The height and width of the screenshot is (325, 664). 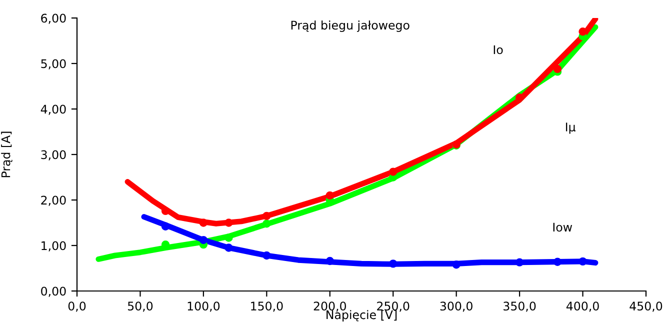 I want to click on y-tick-label: 5,00, so click(x=53, y=64).